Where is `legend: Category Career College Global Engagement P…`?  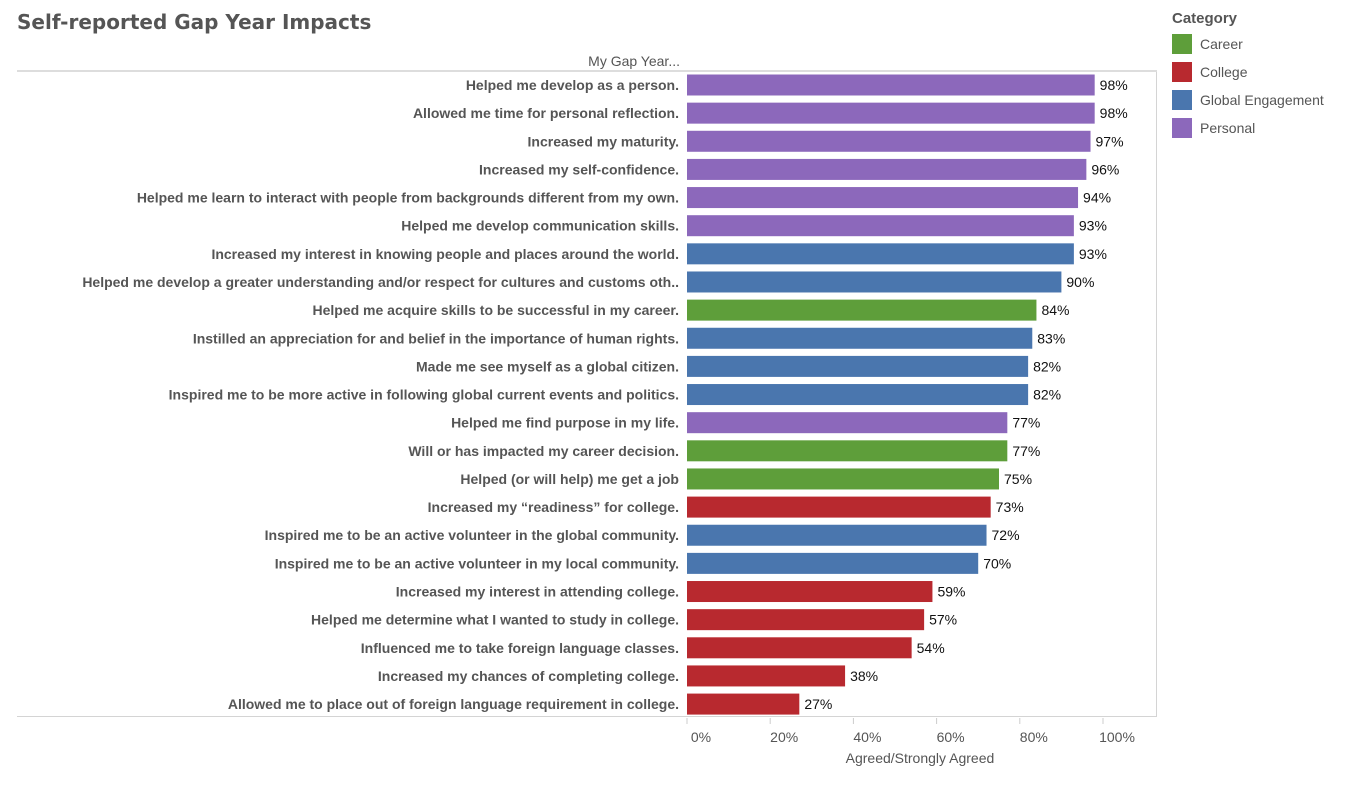
legend: Category Career College Global Engagement P… is located at coordinates (1248, 76).